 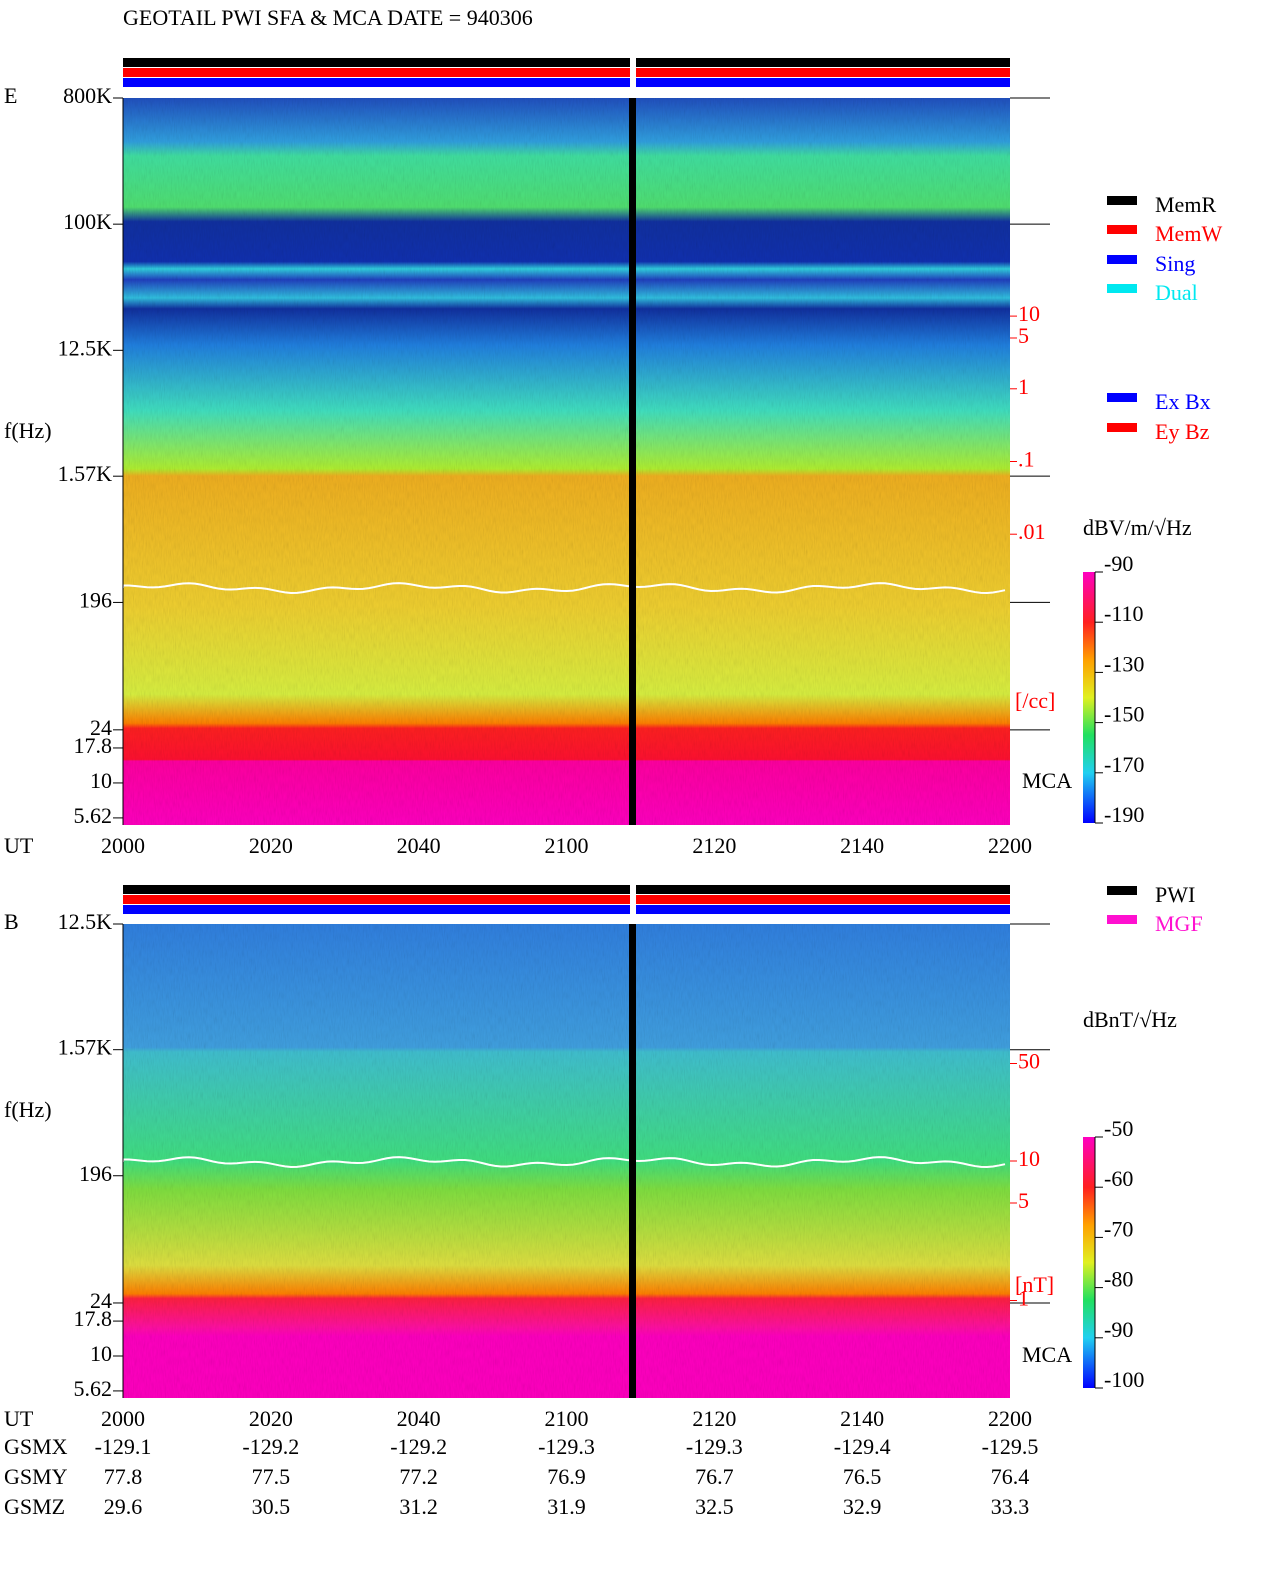 What do you see at coordinates (1032, 531) in the screenshot?
I see `y2-tick-label: .01` at bounding box center [1032, 531].